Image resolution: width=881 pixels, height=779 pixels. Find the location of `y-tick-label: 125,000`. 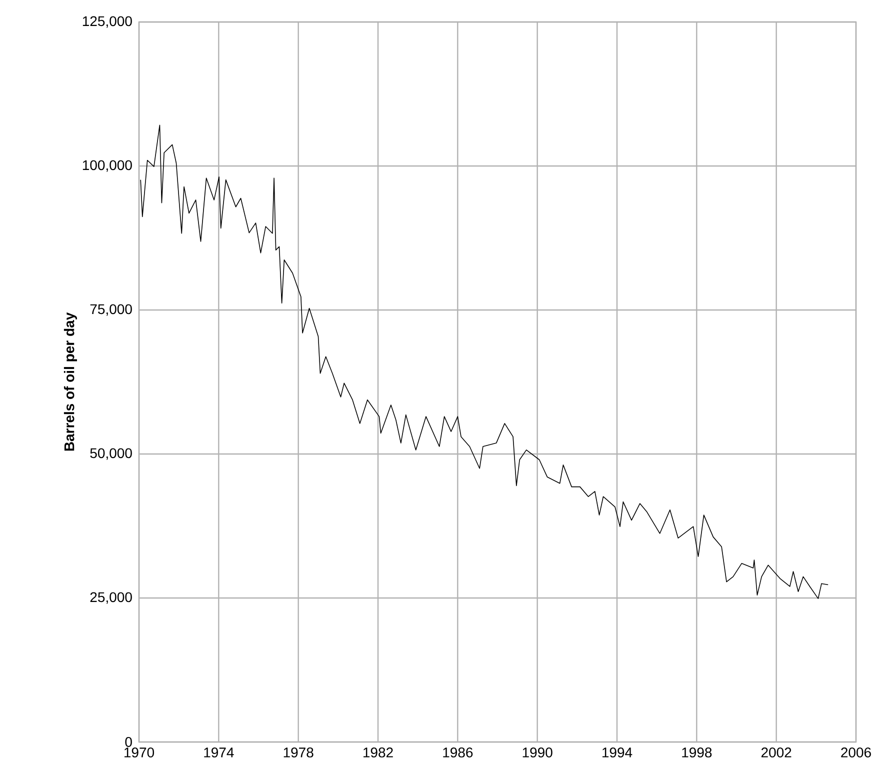

y-tick-label: 125,000 is located at coordinates (107, 22).